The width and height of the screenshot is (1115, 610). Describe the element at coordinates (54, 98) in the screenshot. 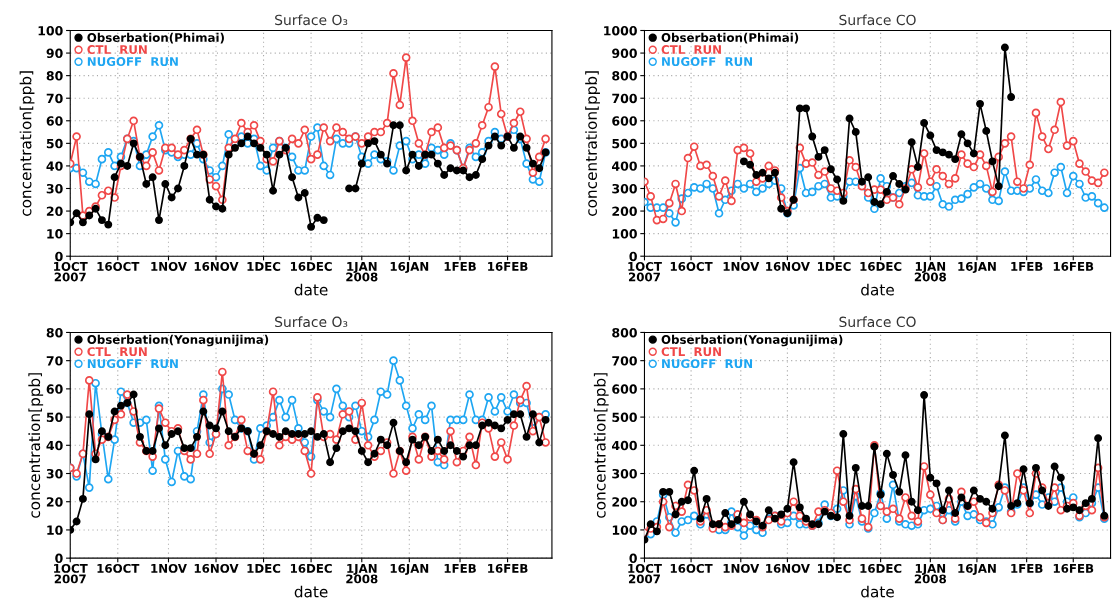

I see `y-tick-label: 70` at that location.